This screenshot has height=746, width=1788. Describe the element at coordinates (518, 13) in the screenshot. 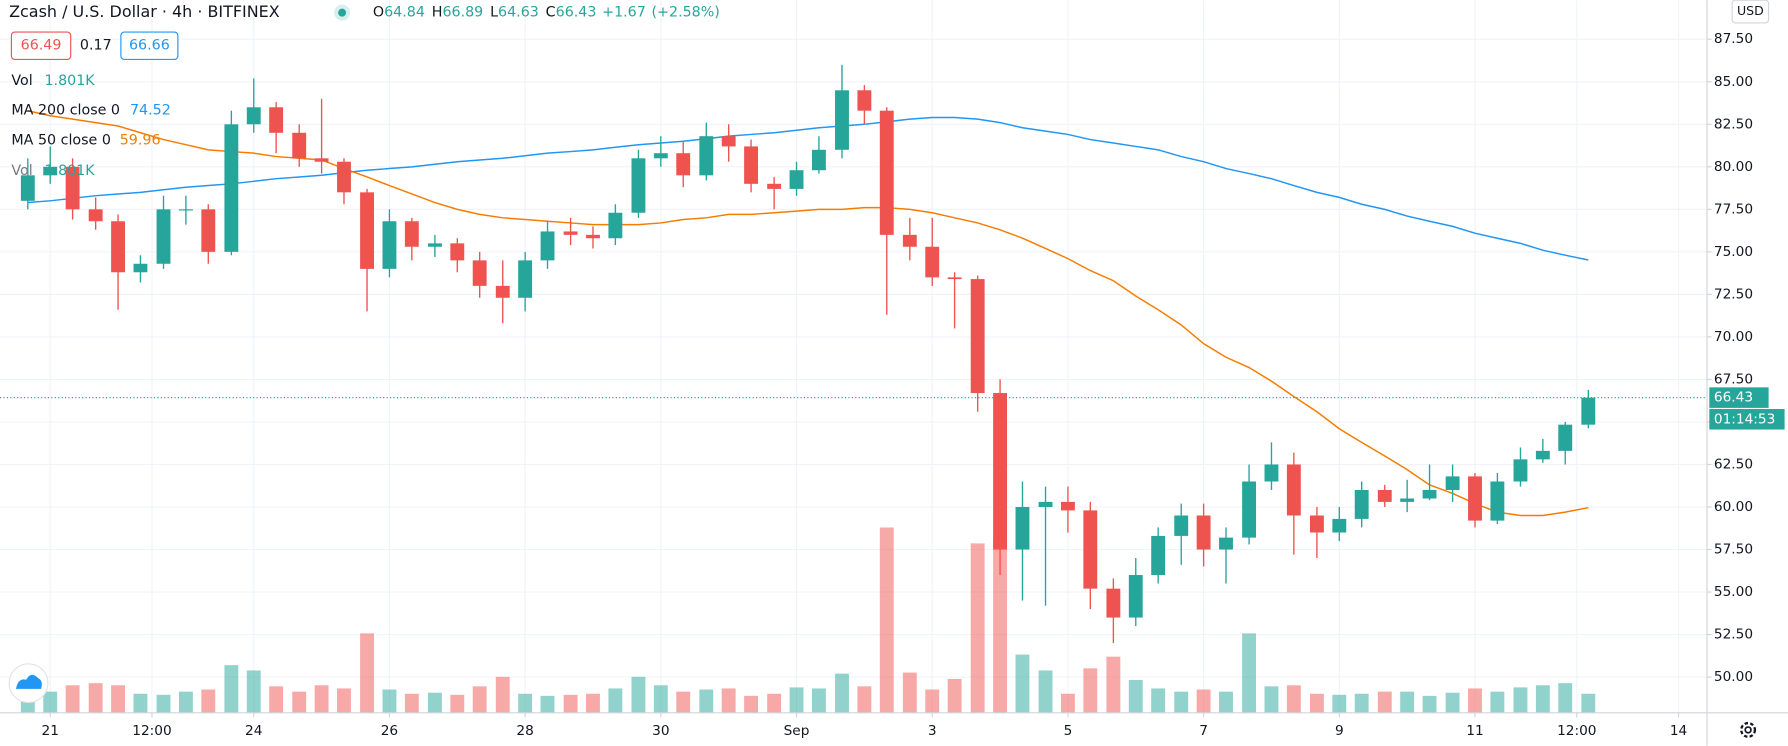

I see `ohlc-value: 64.63` at that location.